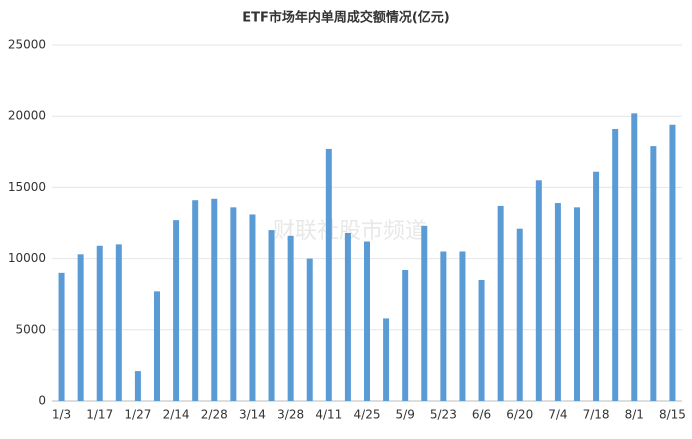 This screenshot has width=692, height=439. I want to click on x-tick-label: 4/25, so click(367, 415).